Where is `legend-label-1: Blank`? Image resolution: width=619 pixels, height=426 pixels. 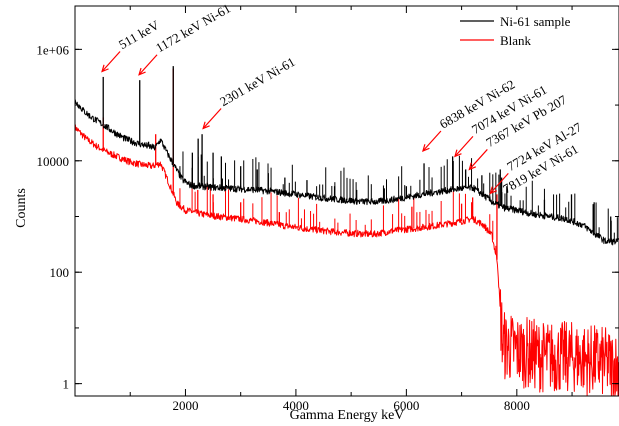 legend-label-1: Blank is located at coordinates (516, 40).